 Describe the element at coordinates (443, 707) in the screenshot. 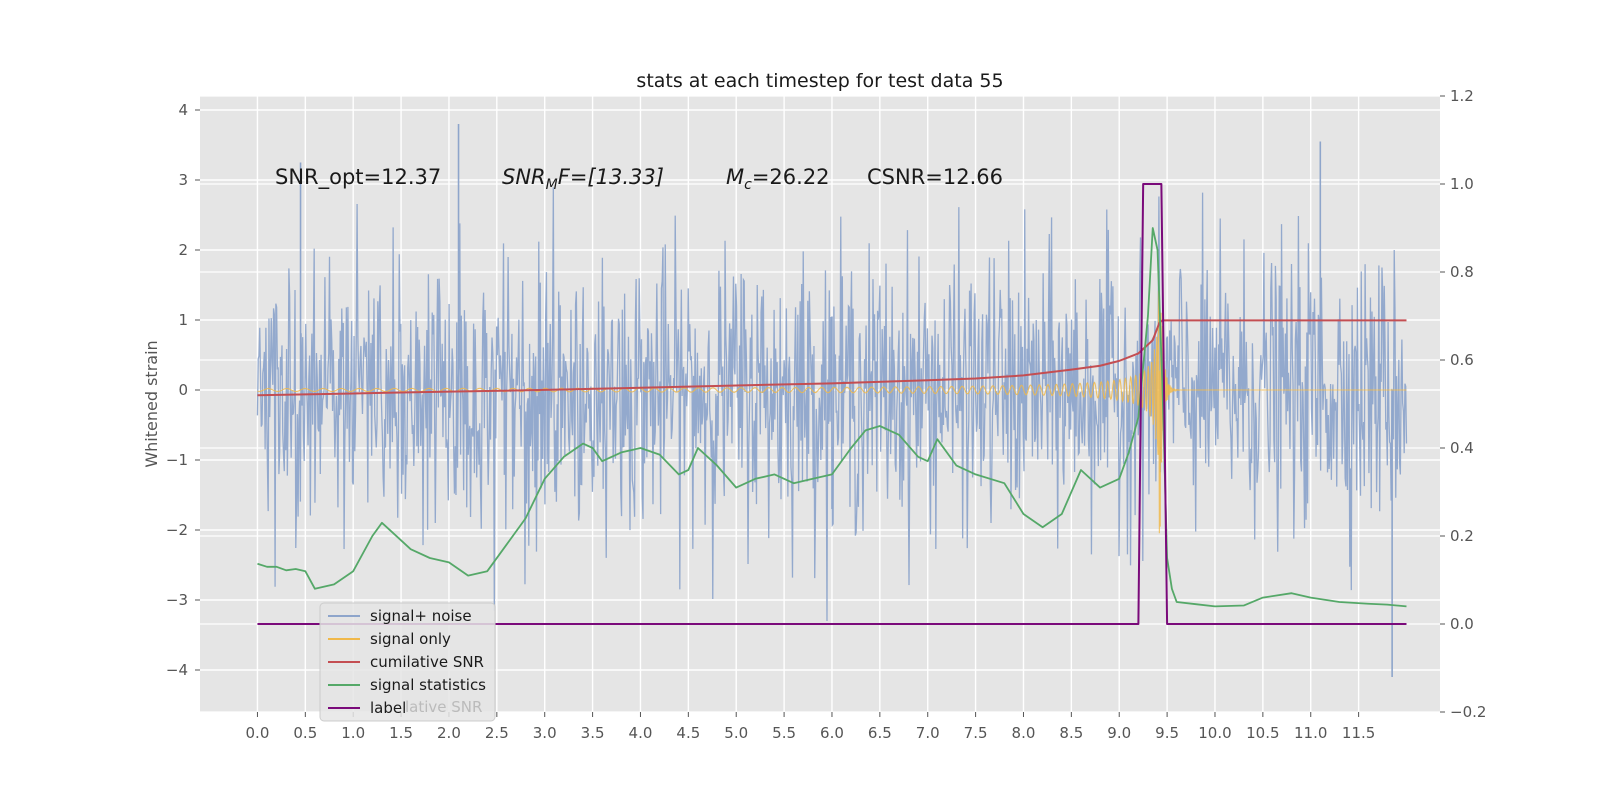

I see `legend-ghost-text: lative SNR` at that location.